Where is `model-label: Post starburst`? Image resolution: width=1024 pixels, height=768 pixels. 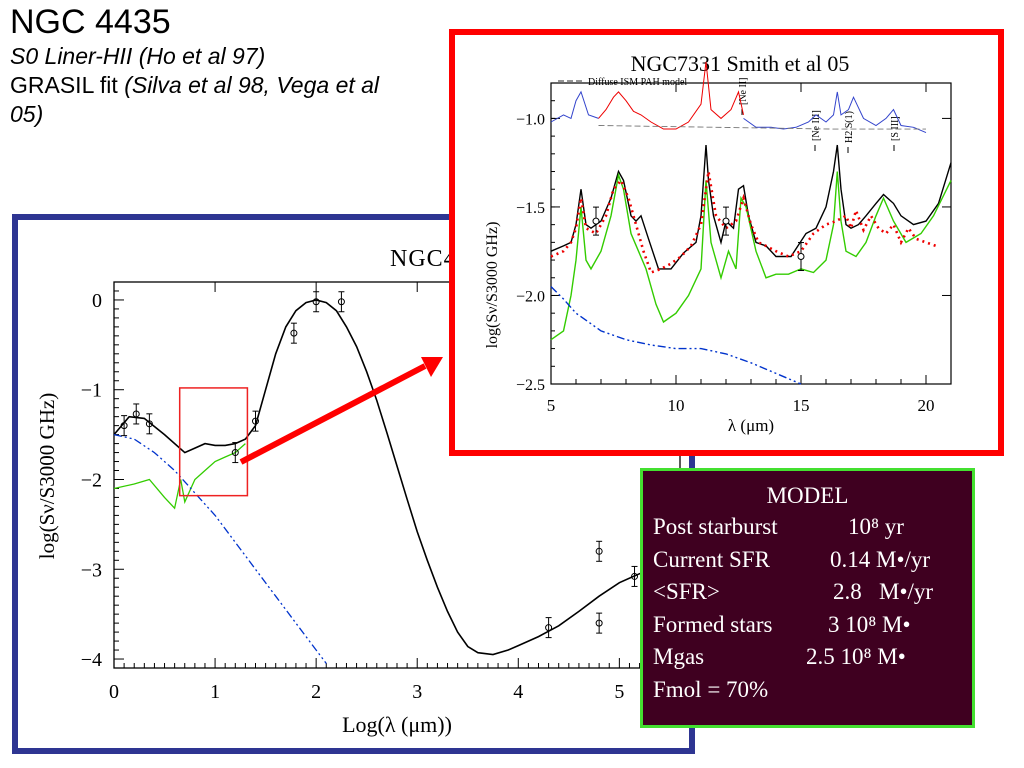 model-label: Post starburst is located at coordinates (715, 526).